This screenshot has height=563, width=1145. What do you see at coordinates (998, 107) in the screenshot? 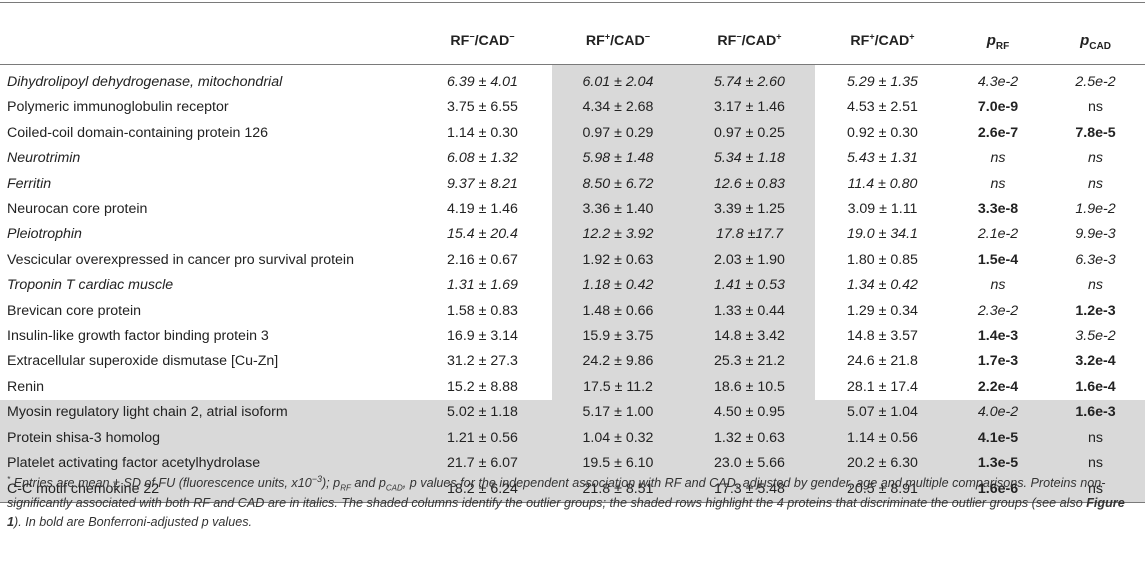
I see `p-rf-cell: 7.0e-9` at bounding box center [998, 107].